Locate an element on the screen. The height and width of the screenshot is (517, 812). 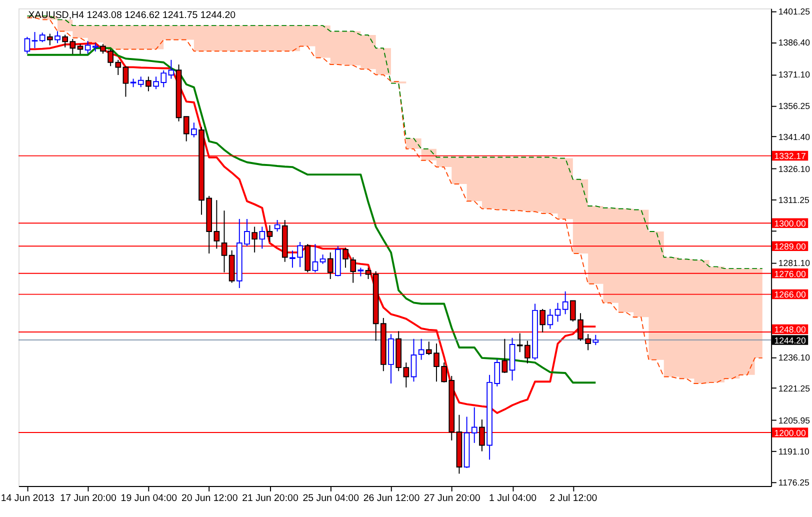
ref-line-label: 1266.00 is located at coordinates (790, 295).